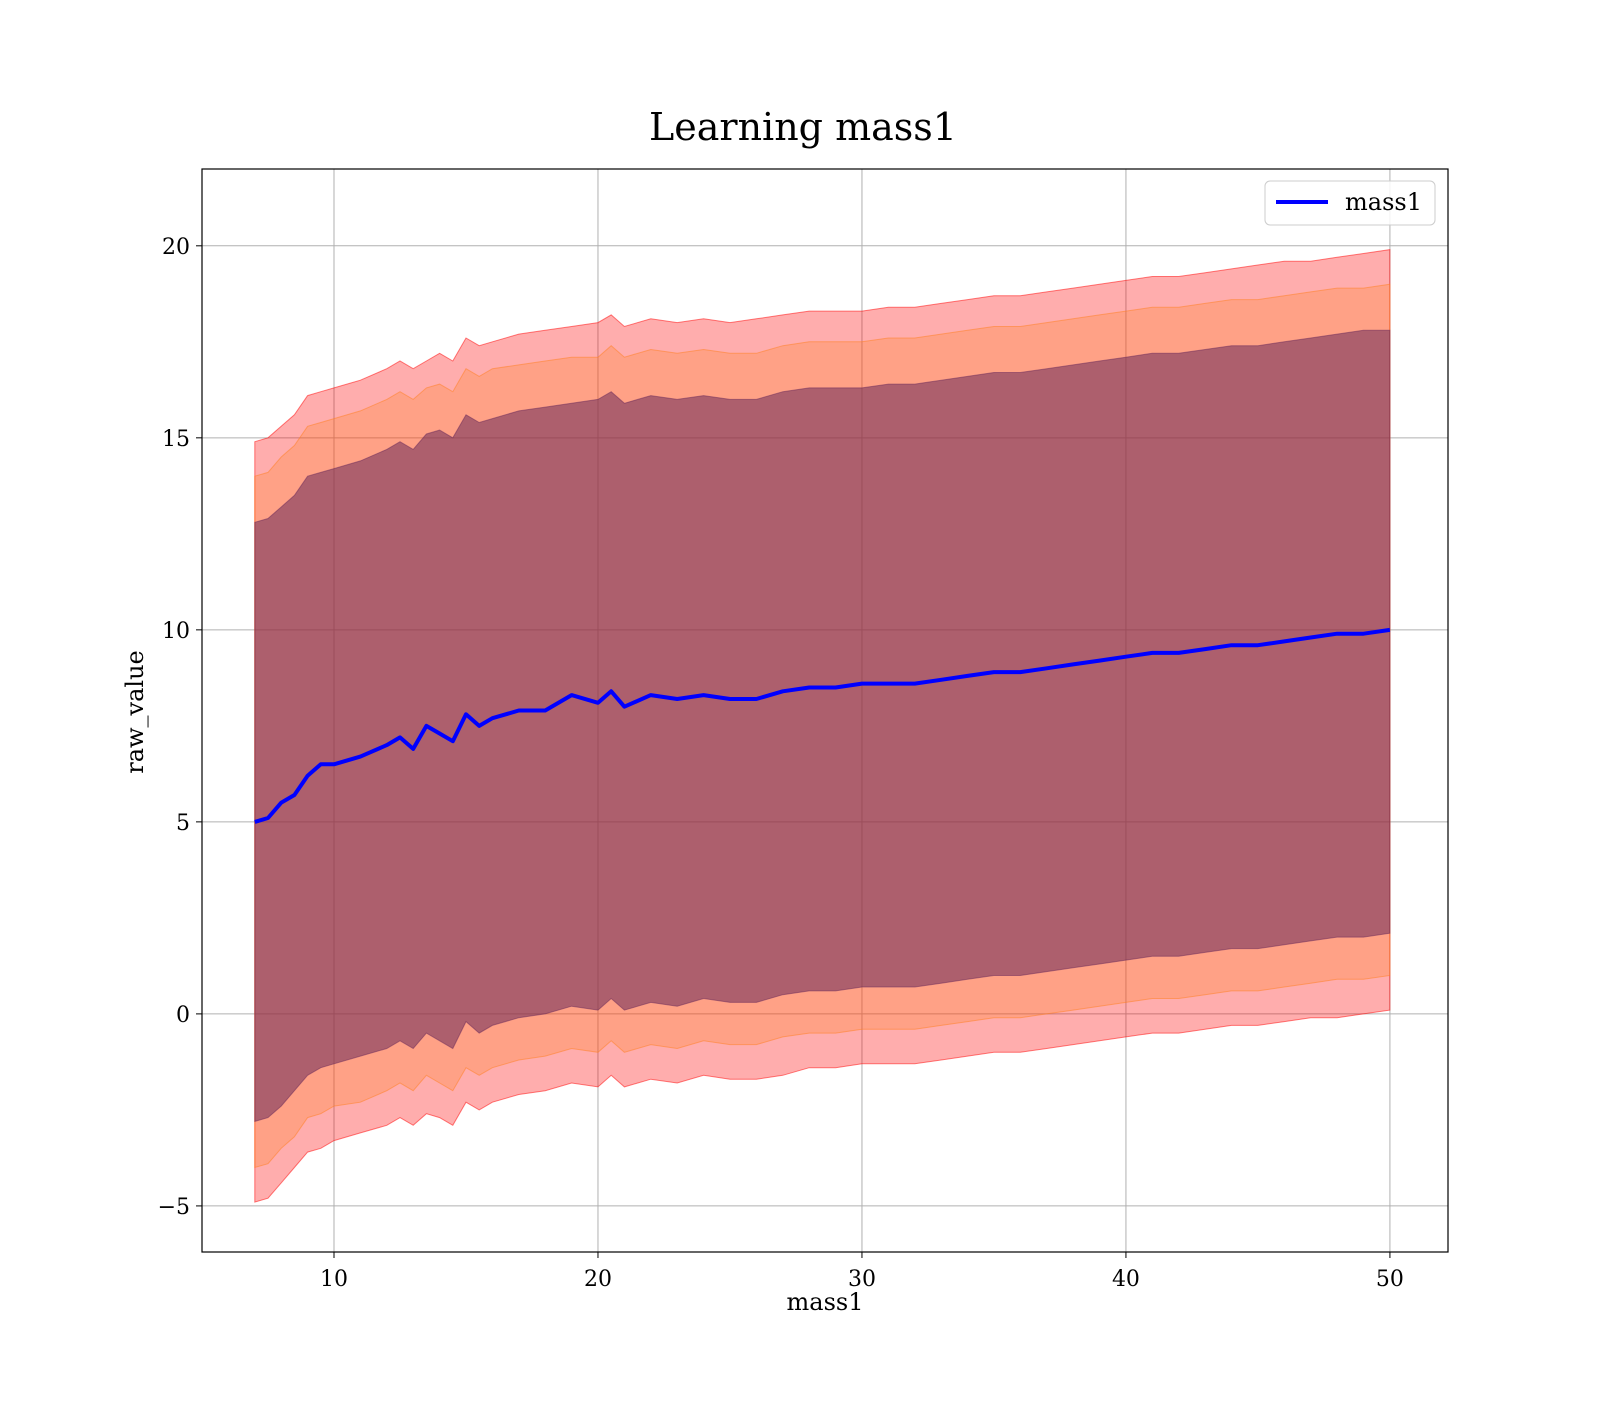 Image resolution: width=1600 pixels, height=1404 pixels. What do you see at coordinates (135, 712) in the screenshot?
I see `y-axis-label: raw_value` at bounding box center [135, 712].